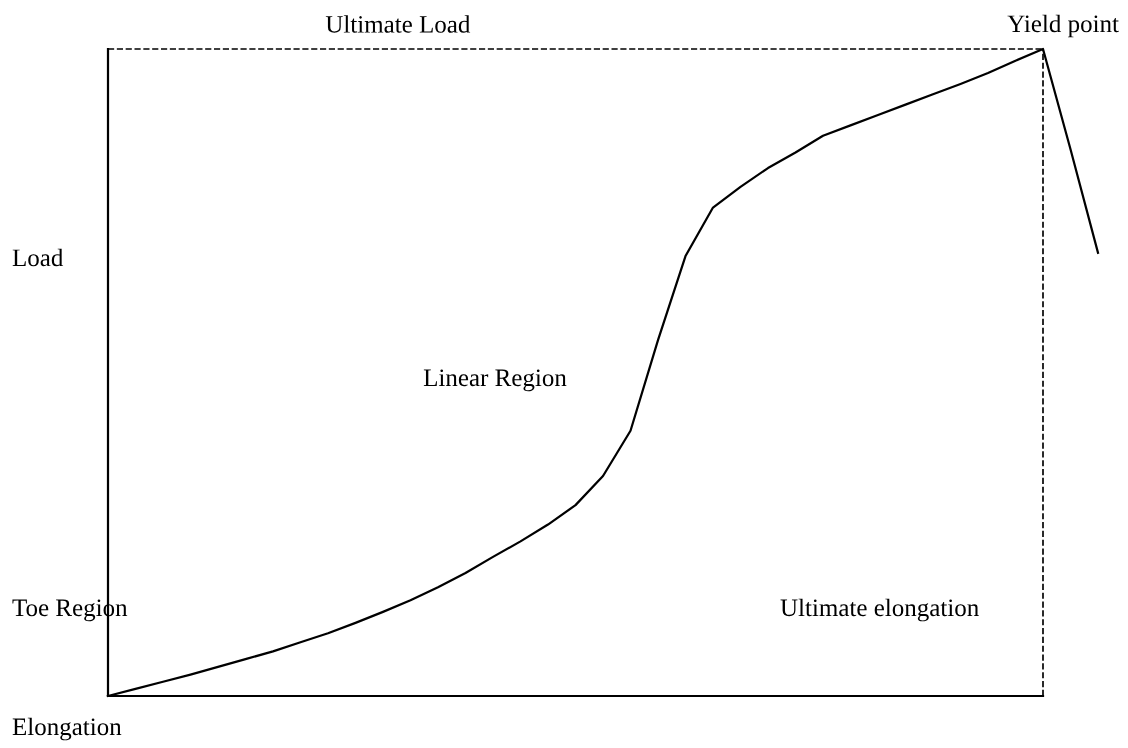 The width and height of the screenshot is (1128, 748). What do you see at coordinates (879, 610) in the screenshot?
I see `annotation: Ultimate elongation` at bounding box center [879, 610].